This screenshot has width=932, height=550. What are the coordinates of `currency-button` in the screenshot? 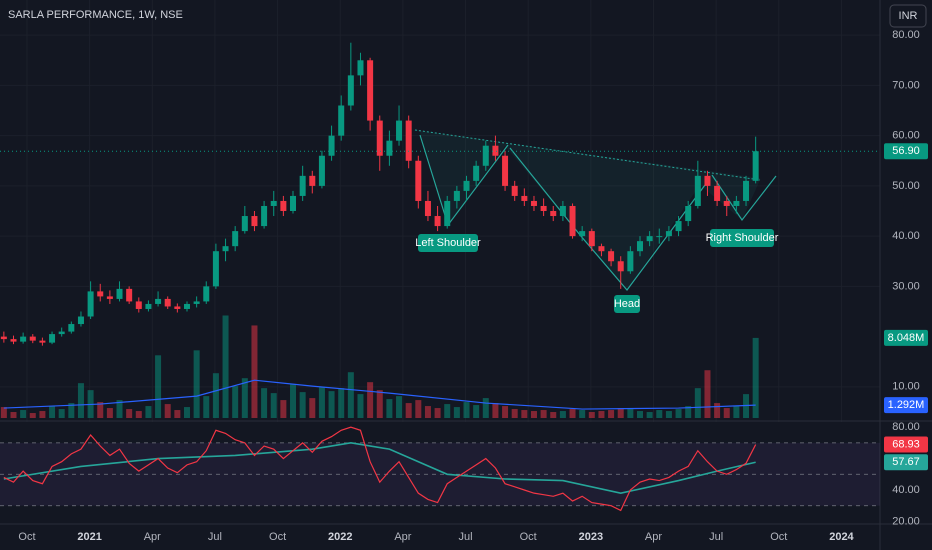 It's located at (908, 16).